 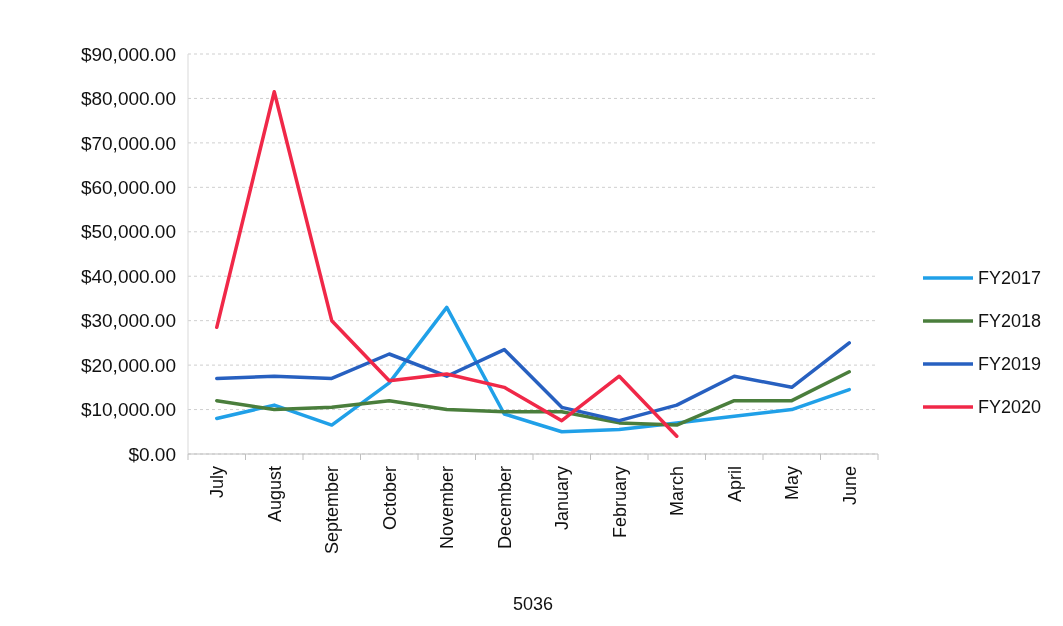 I want to click on x-tick-label: March, so click(x=677, y=491).